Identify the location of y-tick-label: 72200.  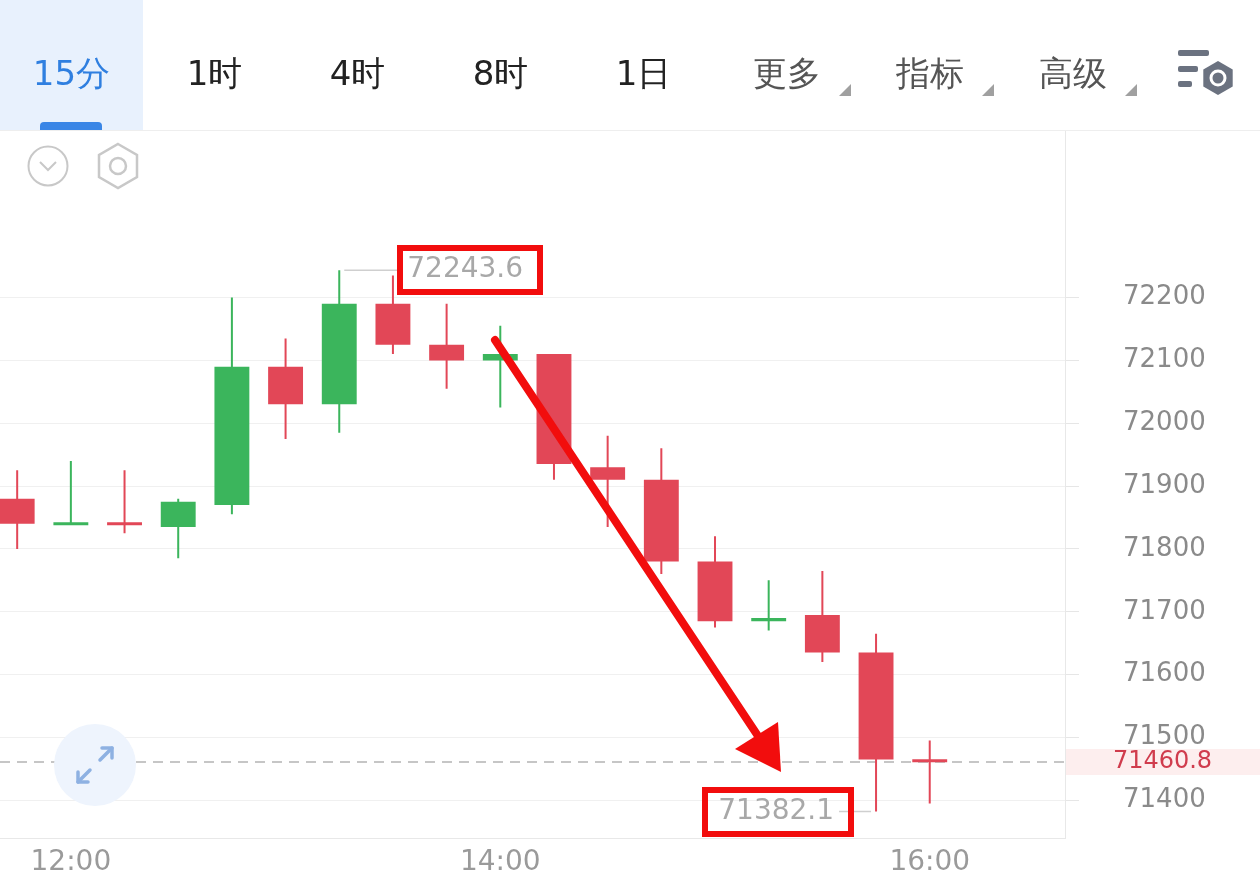
(1164, 295).